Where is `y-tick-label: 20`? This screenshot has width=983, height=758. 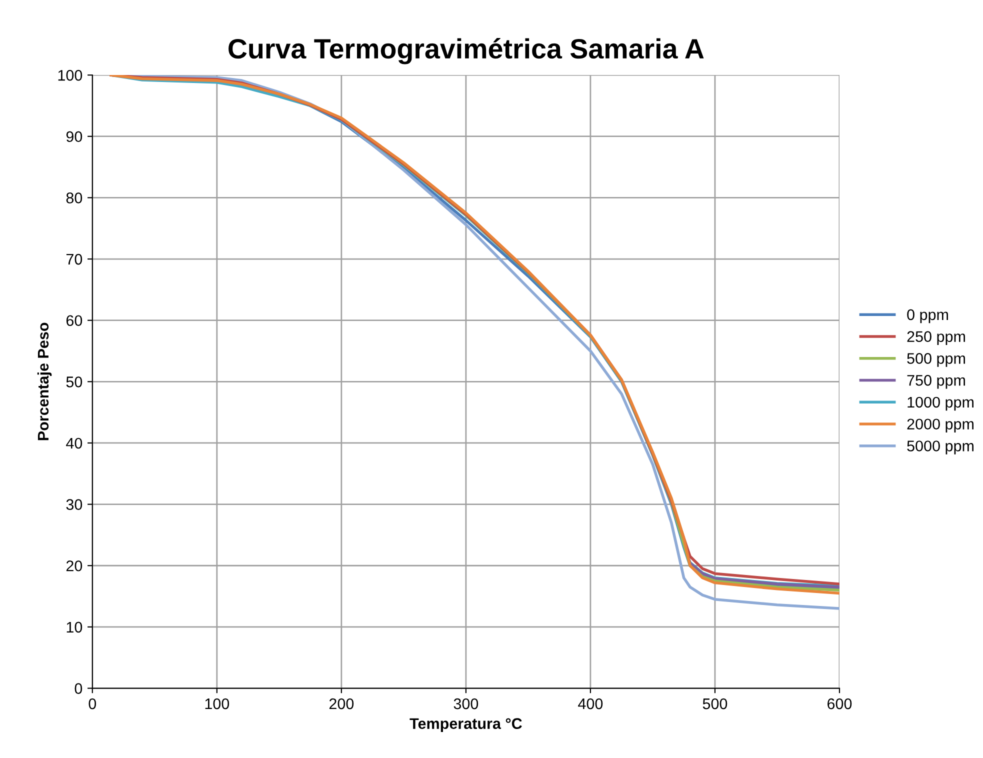
y-tick-label: 20 is located at coordinates (74, 566).